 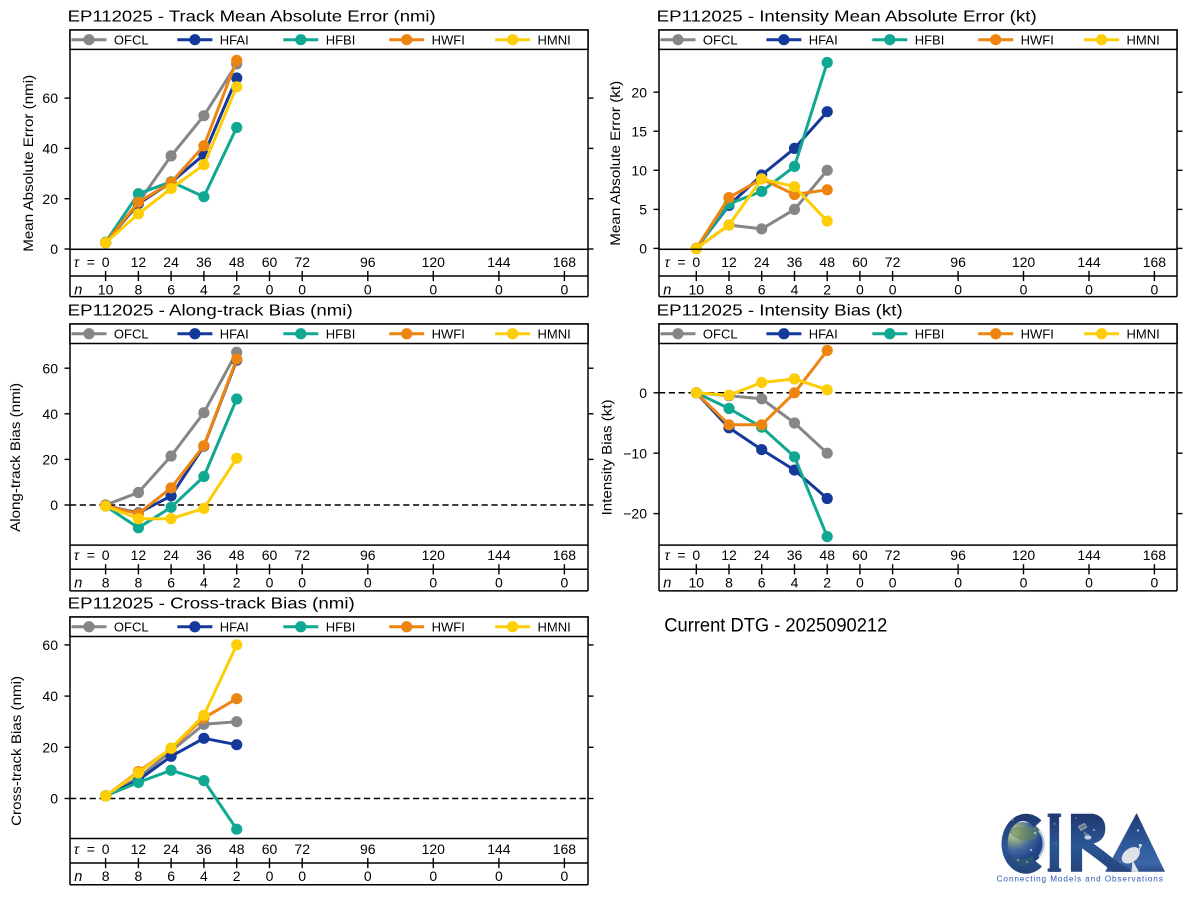 I want to click on svg-text: 5, so click(x=643, y=210).